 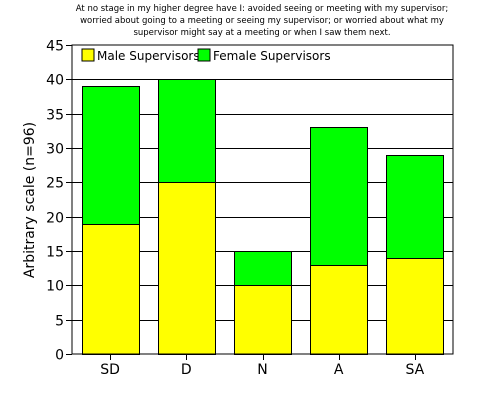 What do you see at coordinates (187, 131) in the screenshot?
I see `bar-d-female-supervisors` at bounding box center [187, 131].